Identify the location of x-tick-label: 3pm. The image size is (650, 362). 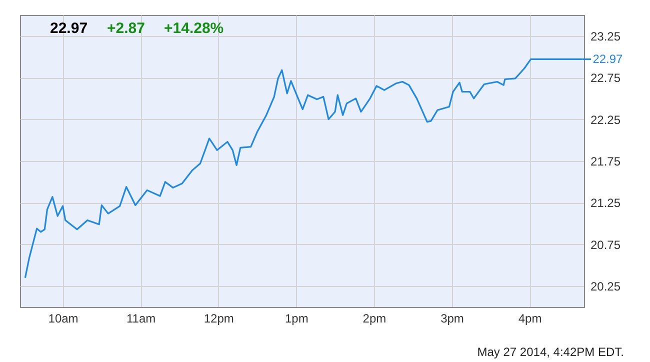
(452, 319).